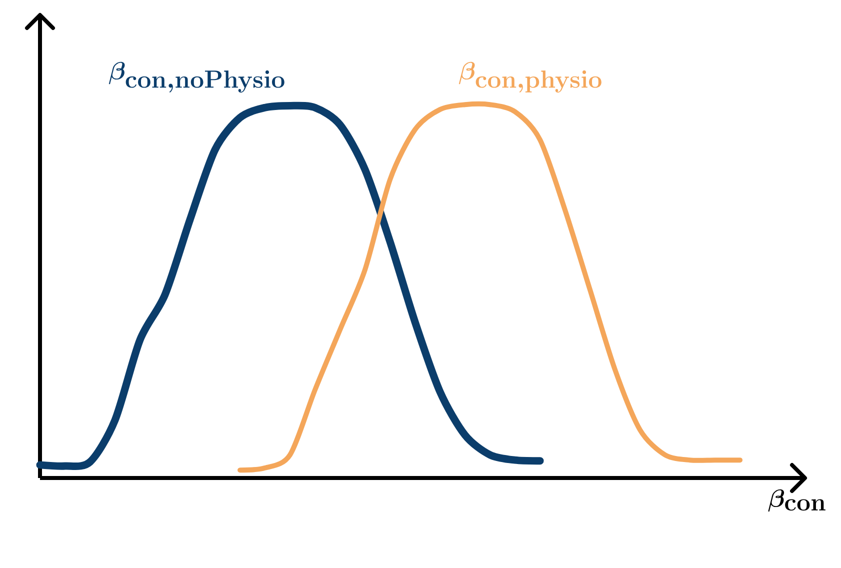 The height and width of the screenshot is (568, 841). What do you see at coordinates (797, 500) in the screenshot?
I see `x-axis-title: $\beta_{\mathrm{\mathbf{con}}}$` at bounding box center [797, 500].